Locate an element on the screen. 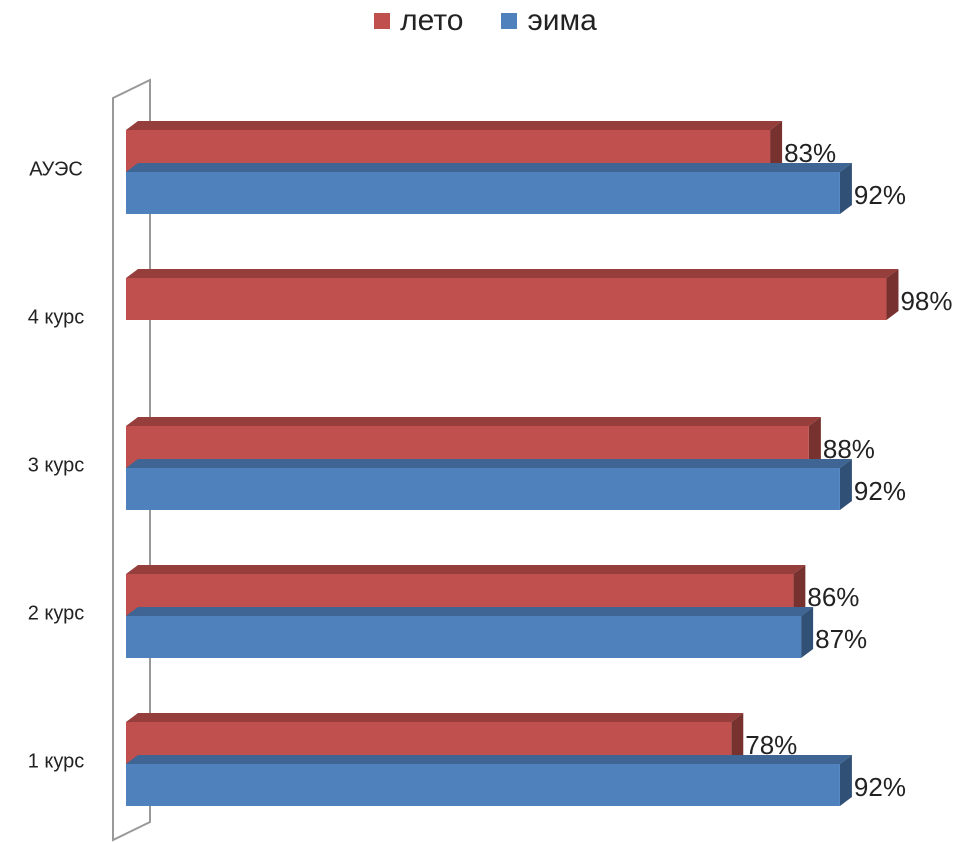 The image size is (971, 843). data-label: 87% is located at coordinates (841, 639).